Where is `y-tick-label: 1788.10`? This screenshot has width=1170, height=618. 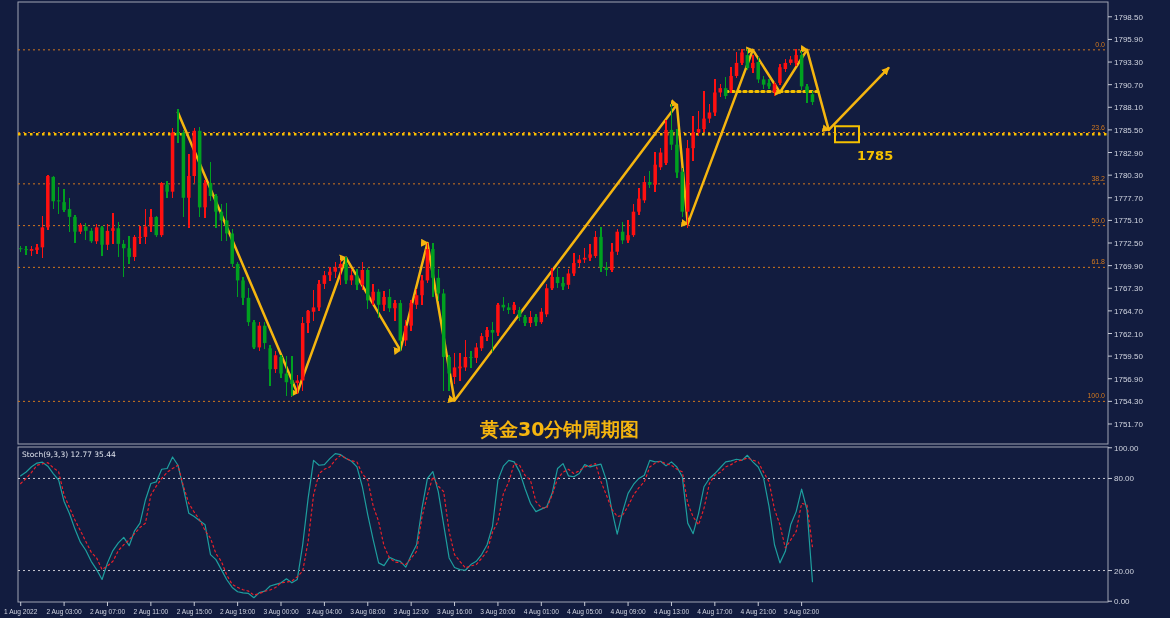
y-tick-label: 1788.10 is located at coordinates (1129, 108).